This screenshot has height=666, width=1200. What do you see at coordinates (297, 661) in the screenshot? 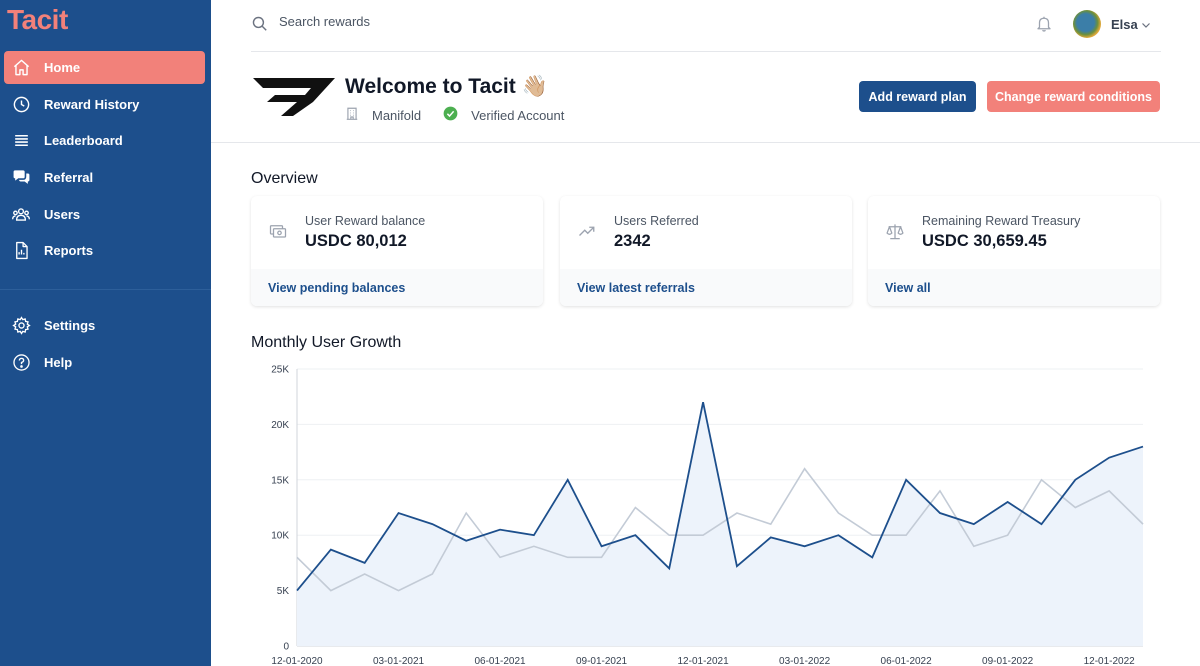
I see `x-tick-label: 12-01-2020` at bounding box center [297, 661].